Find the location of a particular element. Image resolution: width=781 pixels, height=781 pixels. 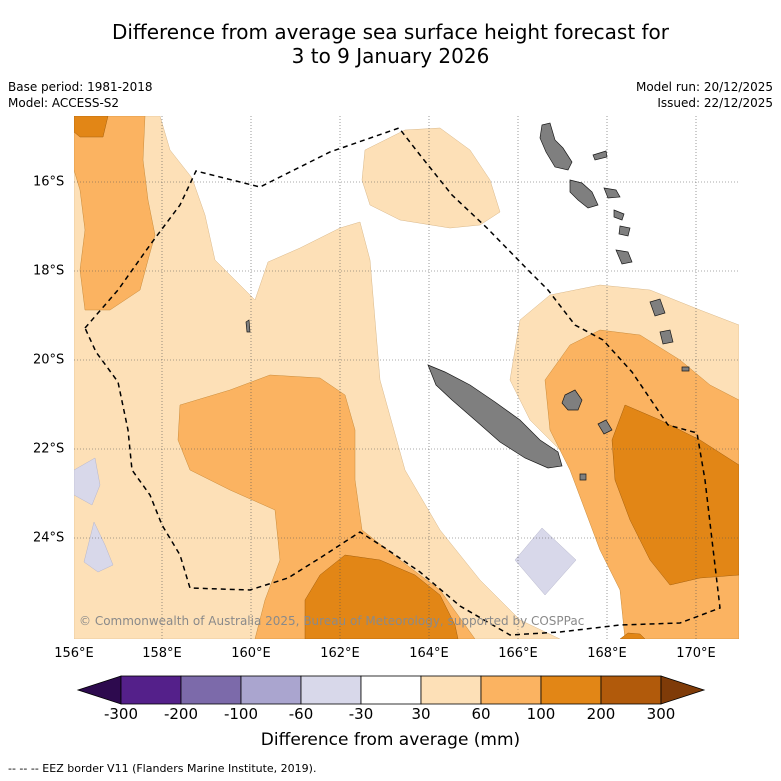

colorbar-tick-label: 300 is located at coordinates (661, 714).